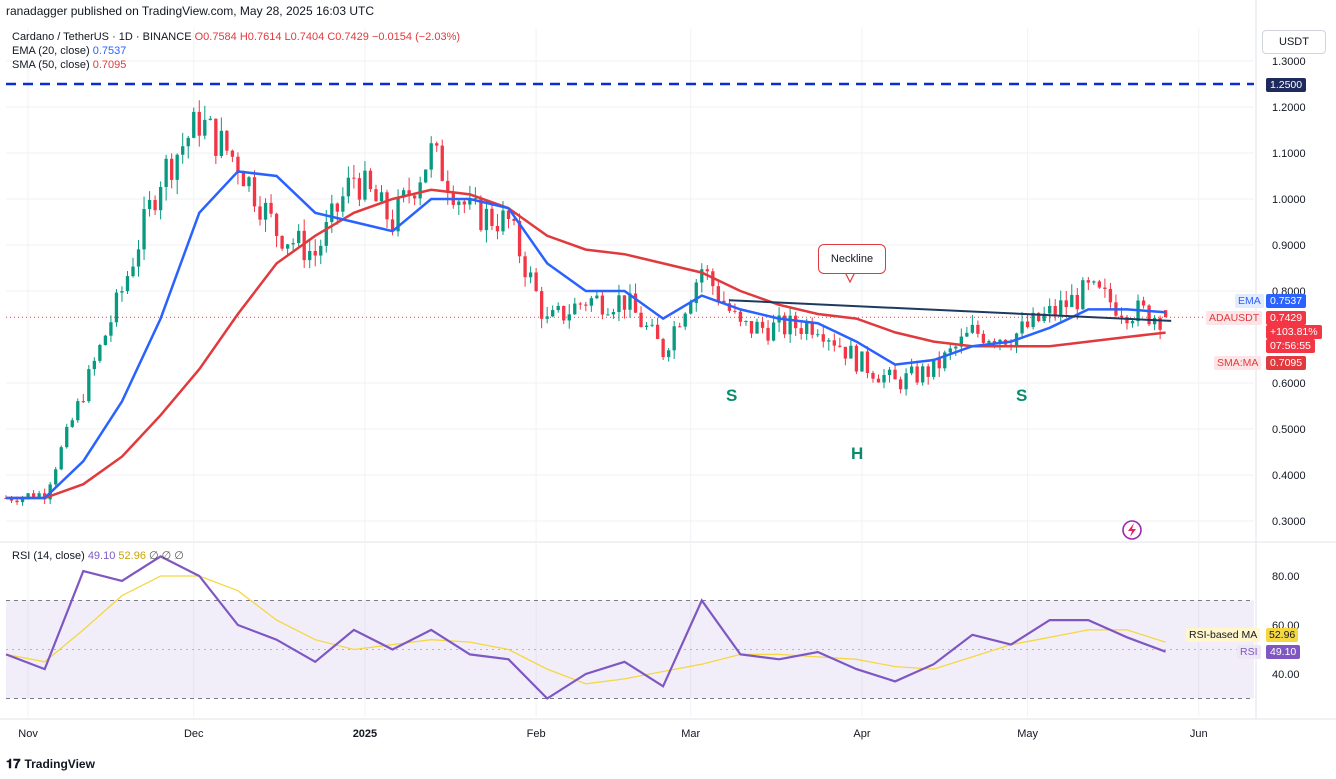 This screenshot has width=1336, height=779. What do you see at coordinates (69, 65) in the screenshot?
I see `sma-legend: SMA (50, close) 0.7095` at bounding box center [69, 65].